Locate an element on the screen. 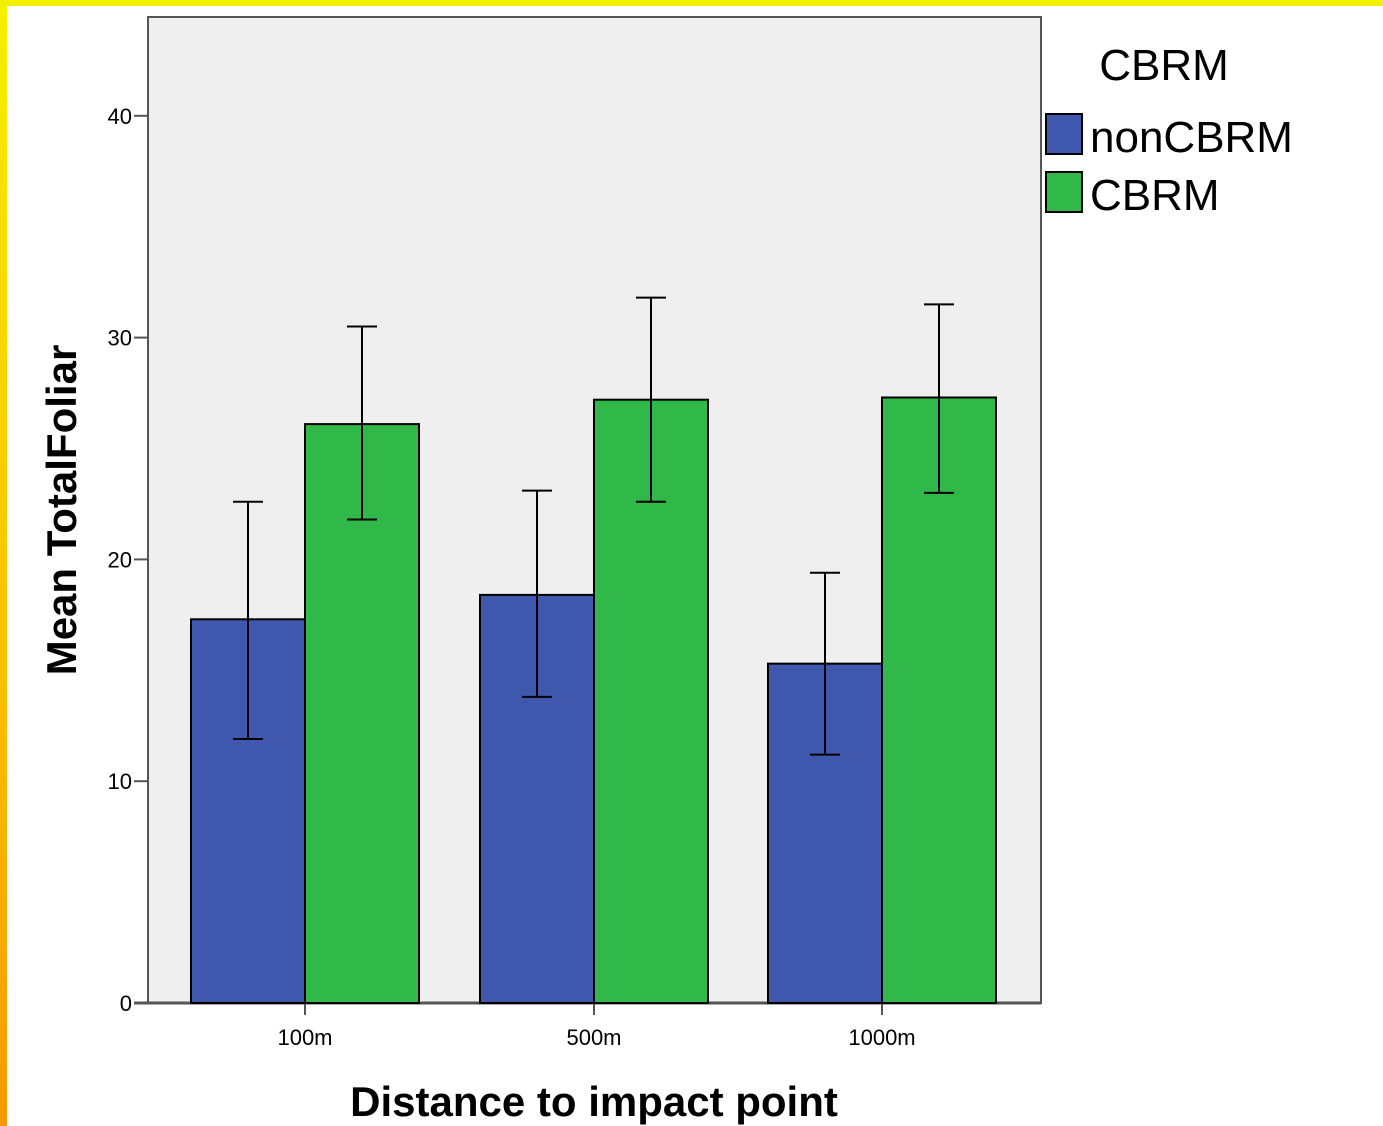 Image resolution: width=1383 pixels, height=1126 pixels. y-axis-title: Mean TotalFoliar is located at coordinates (61, 510).